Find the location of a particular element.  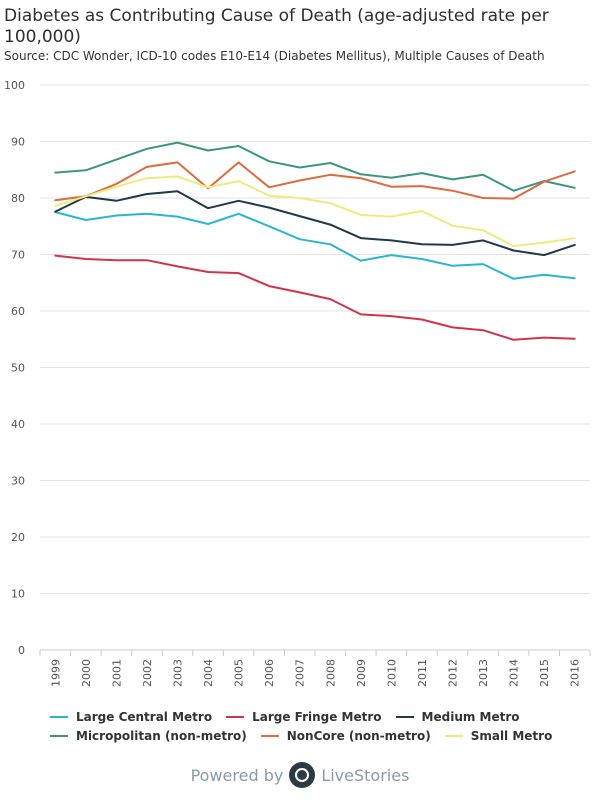

y-tick-label: 20 is located at coordinates (18, 537).